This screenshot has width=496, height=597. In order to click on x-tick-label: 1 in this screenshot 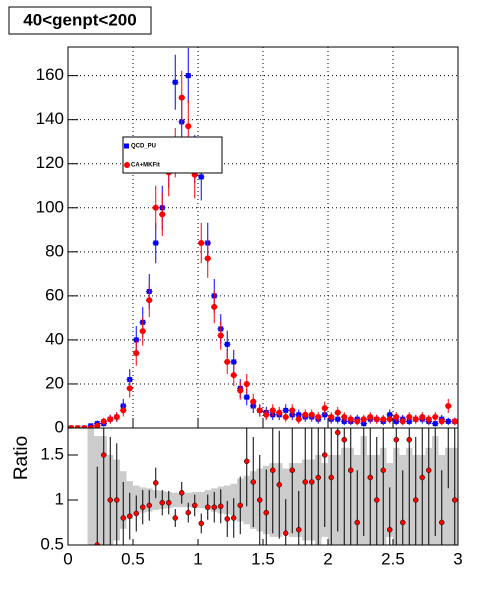, I will do `click(197, 558)`.